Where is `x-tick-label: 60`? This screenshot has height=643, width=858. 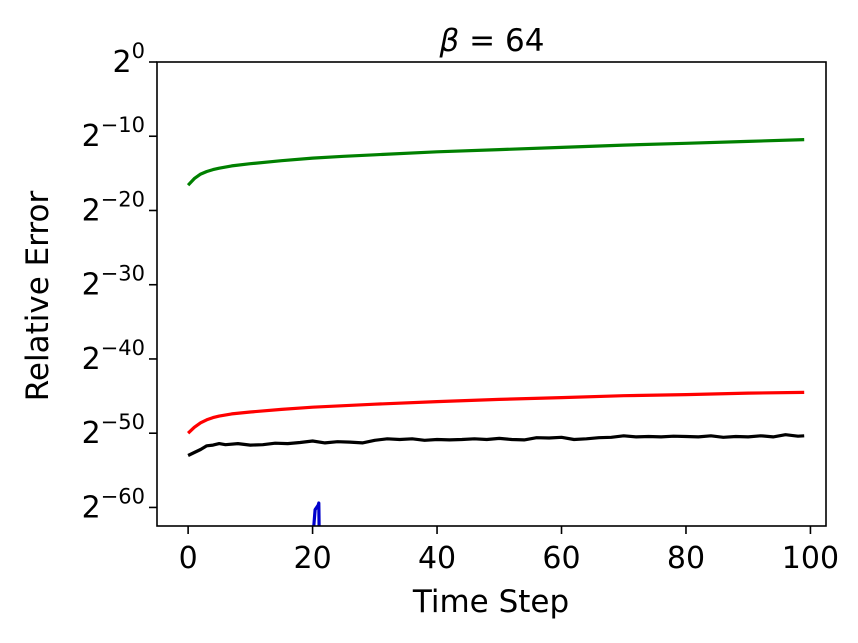
x-tick-label: 60 is located at coordinates (561, 558).